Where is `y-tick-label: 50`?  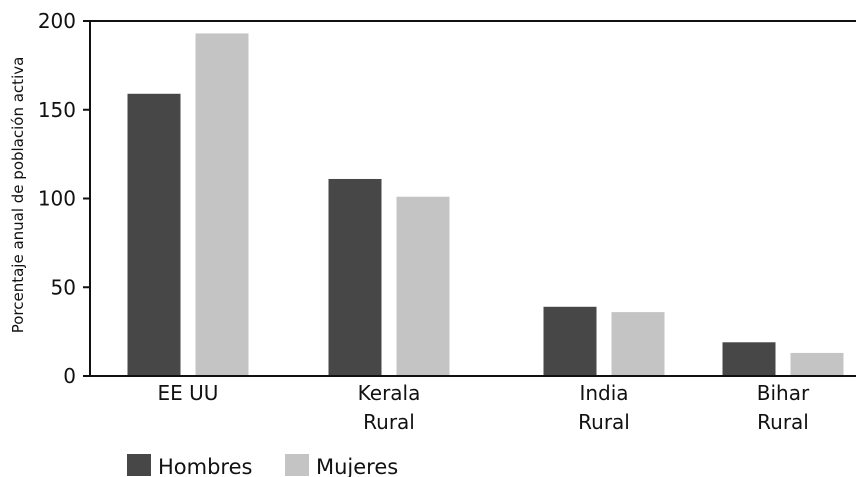
y-tick-label: 50 is located at coordinates (63, 287).